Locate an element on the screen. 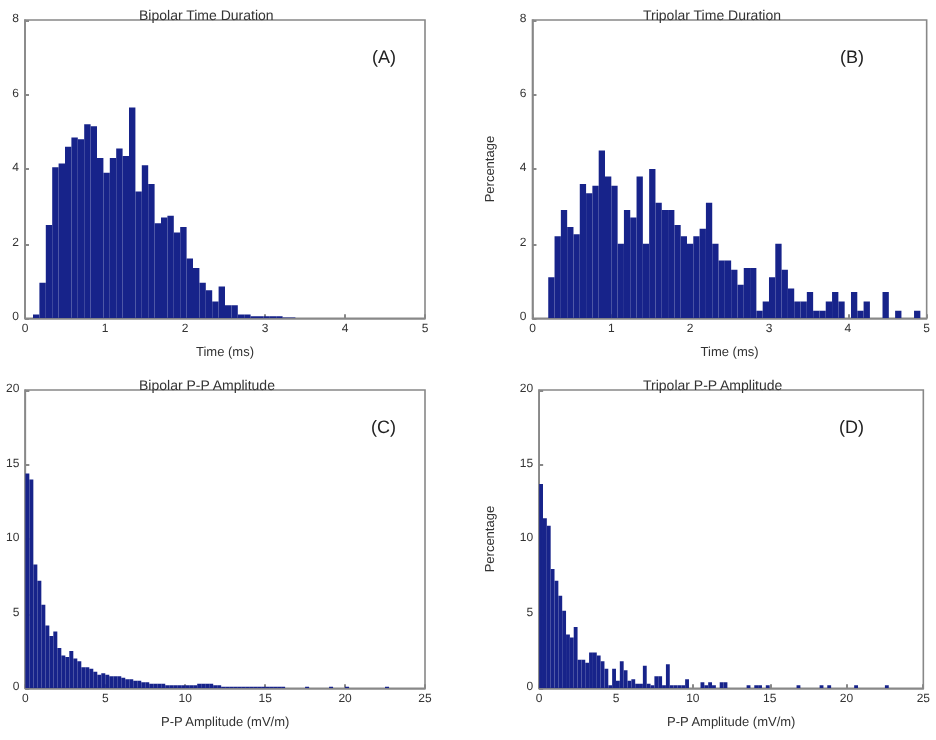 Image resolution: width=936 pixels, height=740 pixels. annotation: (B) is located at coordinates (852, 57).